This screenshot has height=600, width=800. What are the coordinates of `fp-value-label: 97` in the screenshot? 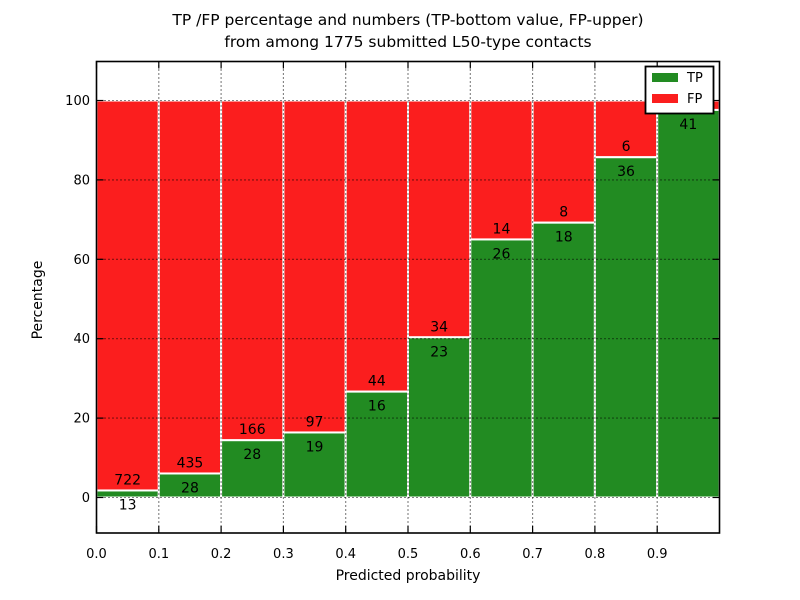 It's located at (315, 422).